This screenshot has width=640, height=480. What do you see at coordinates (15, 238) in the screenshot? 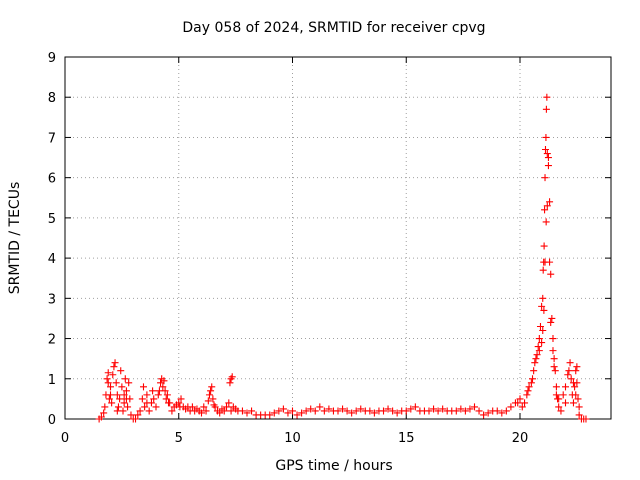
I see `y-axis-label: SRMTID / TECUs` at bounding box center [15, 238].